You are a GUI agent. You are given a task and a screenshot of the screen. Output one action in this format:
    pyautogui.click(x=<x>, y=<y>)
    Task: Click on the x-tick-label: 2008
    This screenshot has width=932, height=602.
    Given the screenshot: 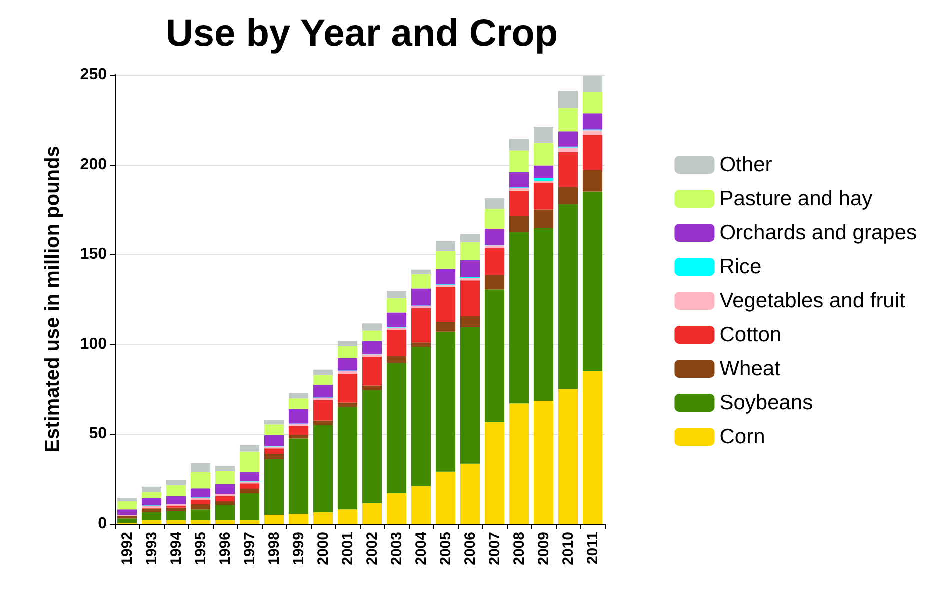 What is the action you would take?
    pyautogui.click(x=519, y=549)
    